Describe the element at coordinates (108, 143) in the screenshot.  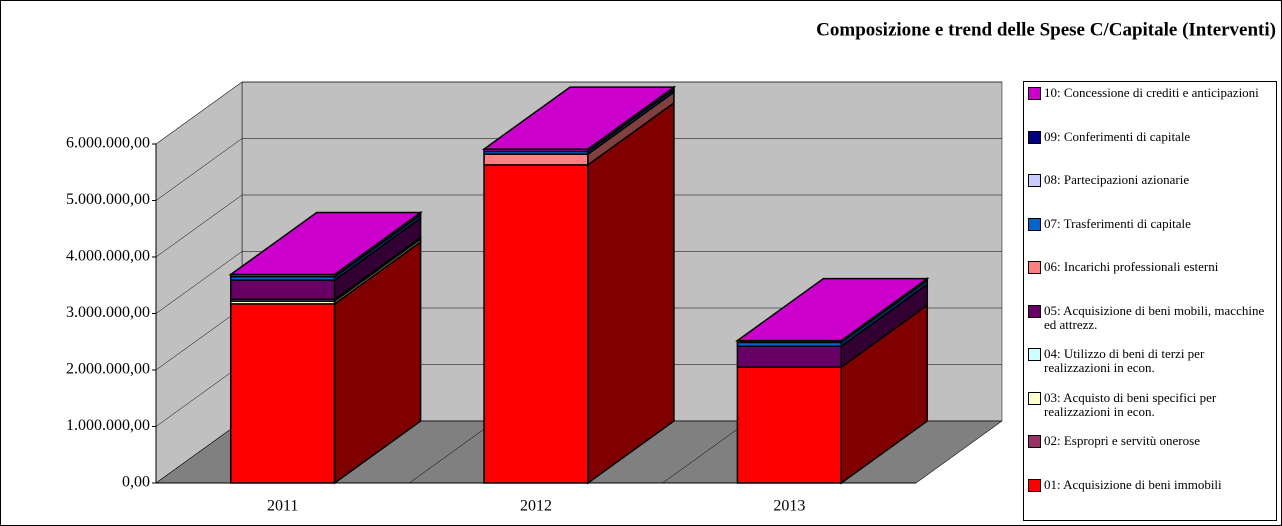
I see `y-tick-label: 6.000.000,00` at that location.